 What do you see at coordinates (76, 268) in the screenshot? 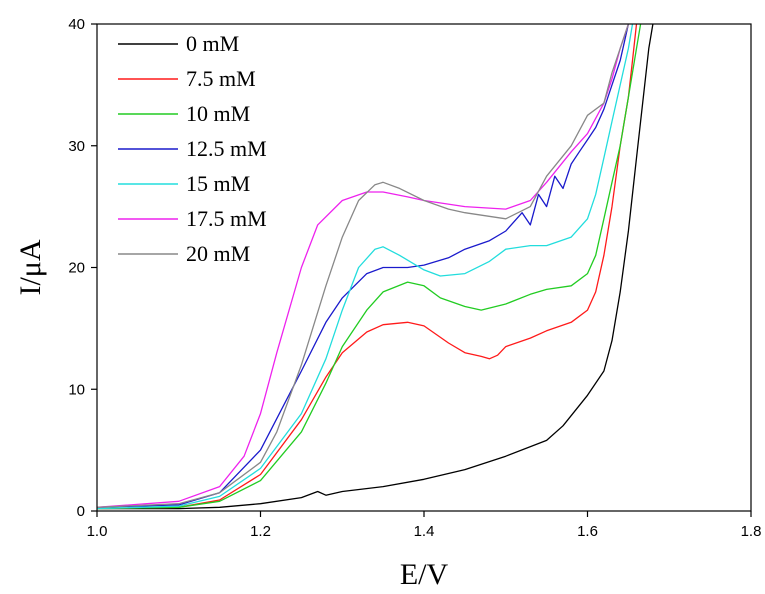
I see `y-tick-label: 20` at bounding box center [76, 268].